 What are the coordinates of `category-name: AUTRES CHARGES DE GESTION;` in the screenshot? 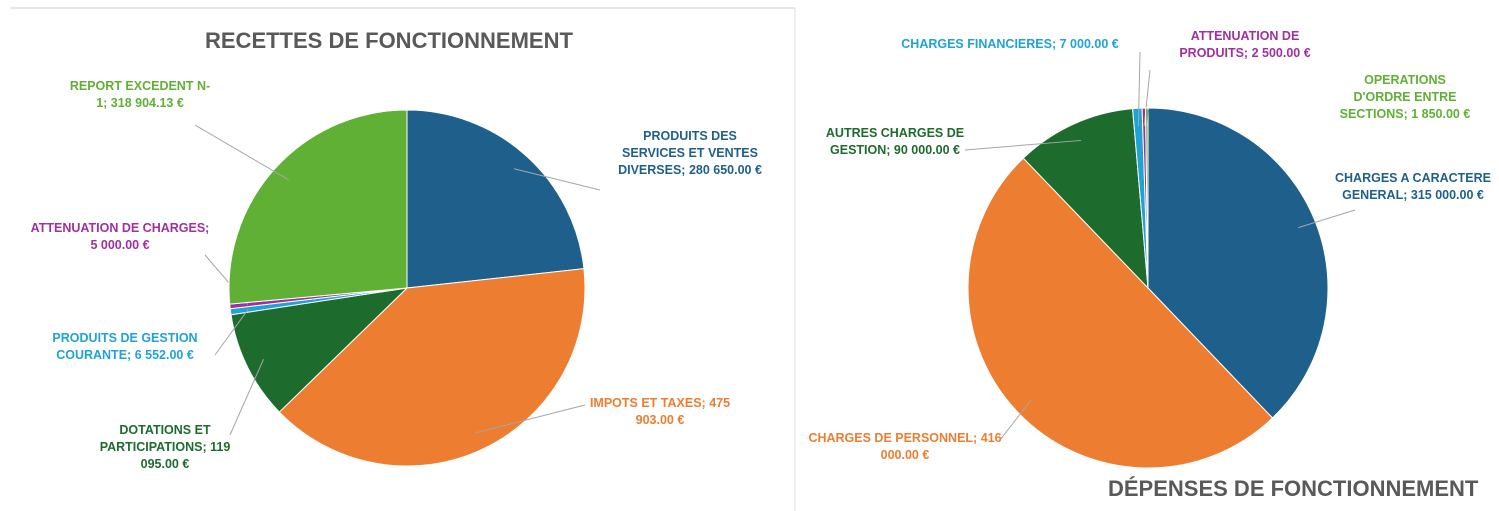 It's located at (895, 141).